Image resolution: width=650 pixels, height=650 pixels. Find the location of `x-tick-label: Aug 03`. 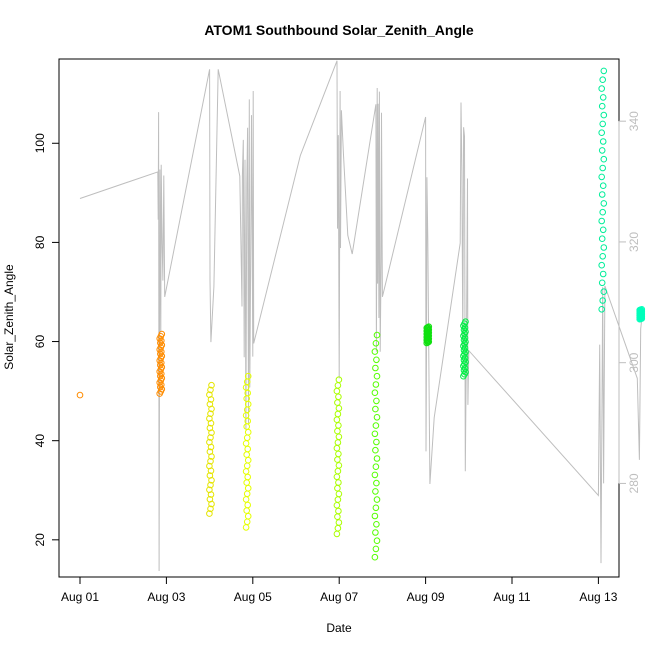

x-tick-label: Aug 03 is located at coordinates (166, 597).